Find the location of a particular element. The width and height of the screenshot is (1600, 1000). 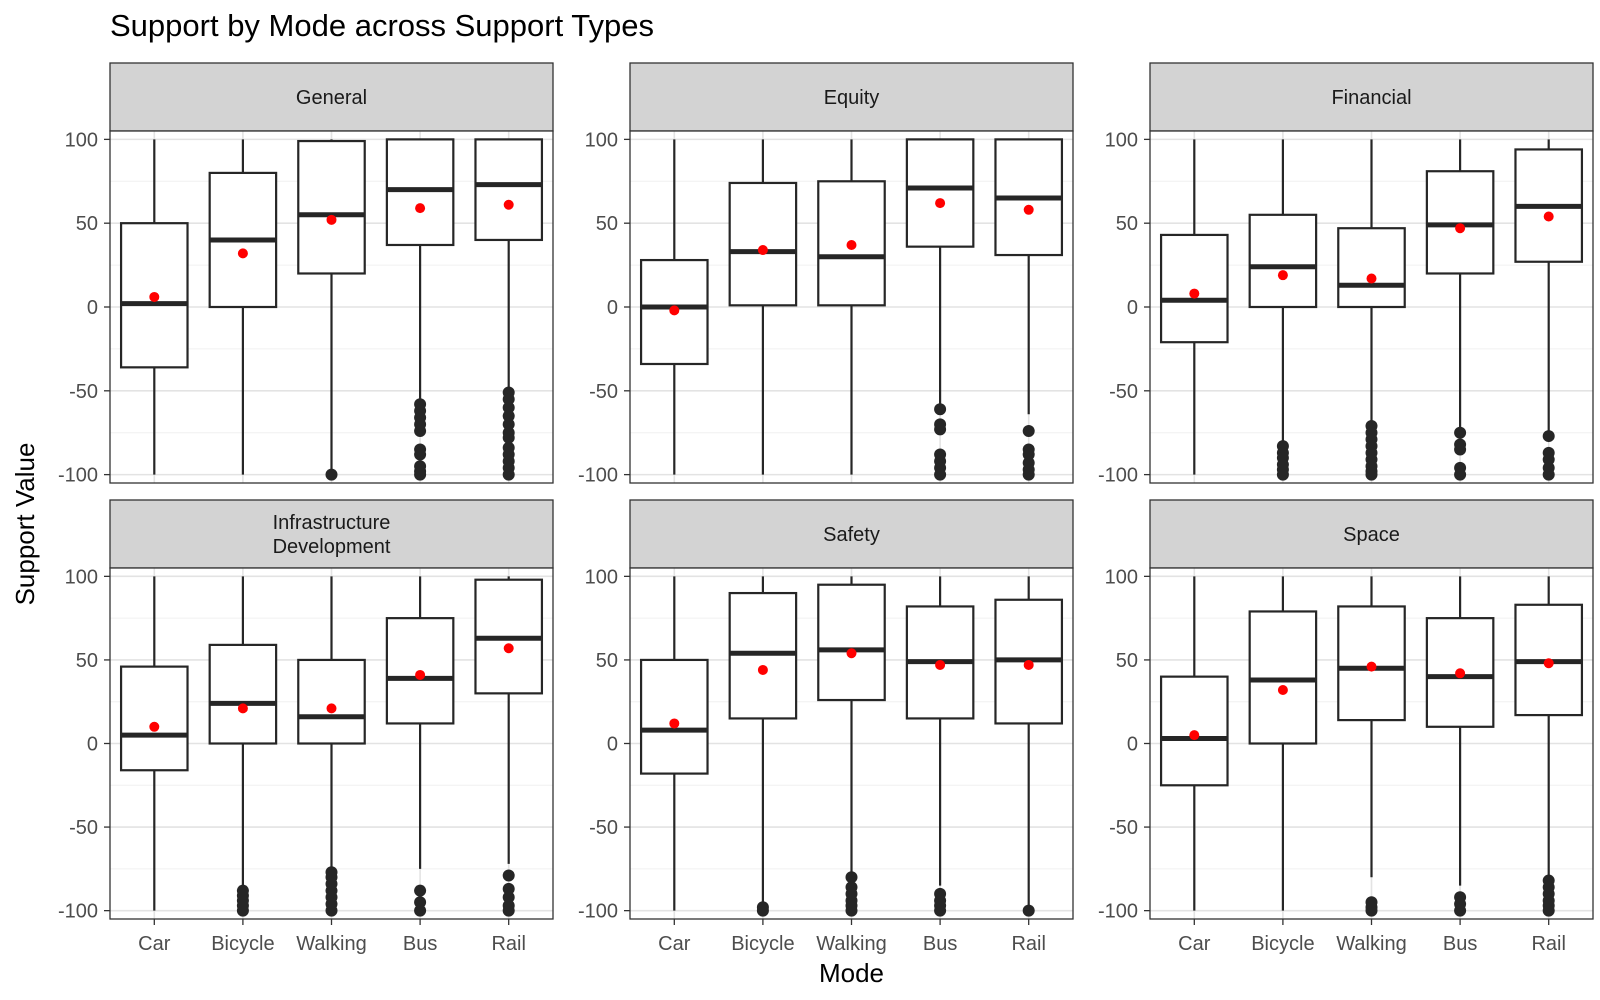

facet-strip-label: Safety is located at coordinates (851, 535).